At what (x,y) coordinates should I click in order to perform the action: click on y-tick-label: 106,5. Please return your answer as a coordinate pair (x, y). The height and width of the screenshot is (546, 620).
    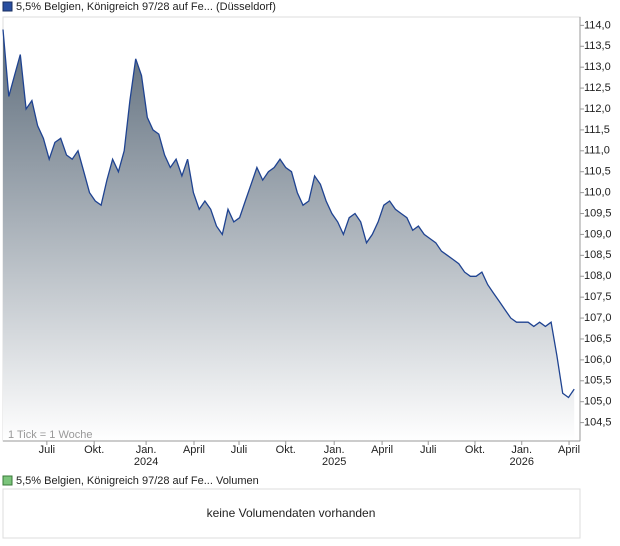
    Looking at the image, I should click on (598, 339).